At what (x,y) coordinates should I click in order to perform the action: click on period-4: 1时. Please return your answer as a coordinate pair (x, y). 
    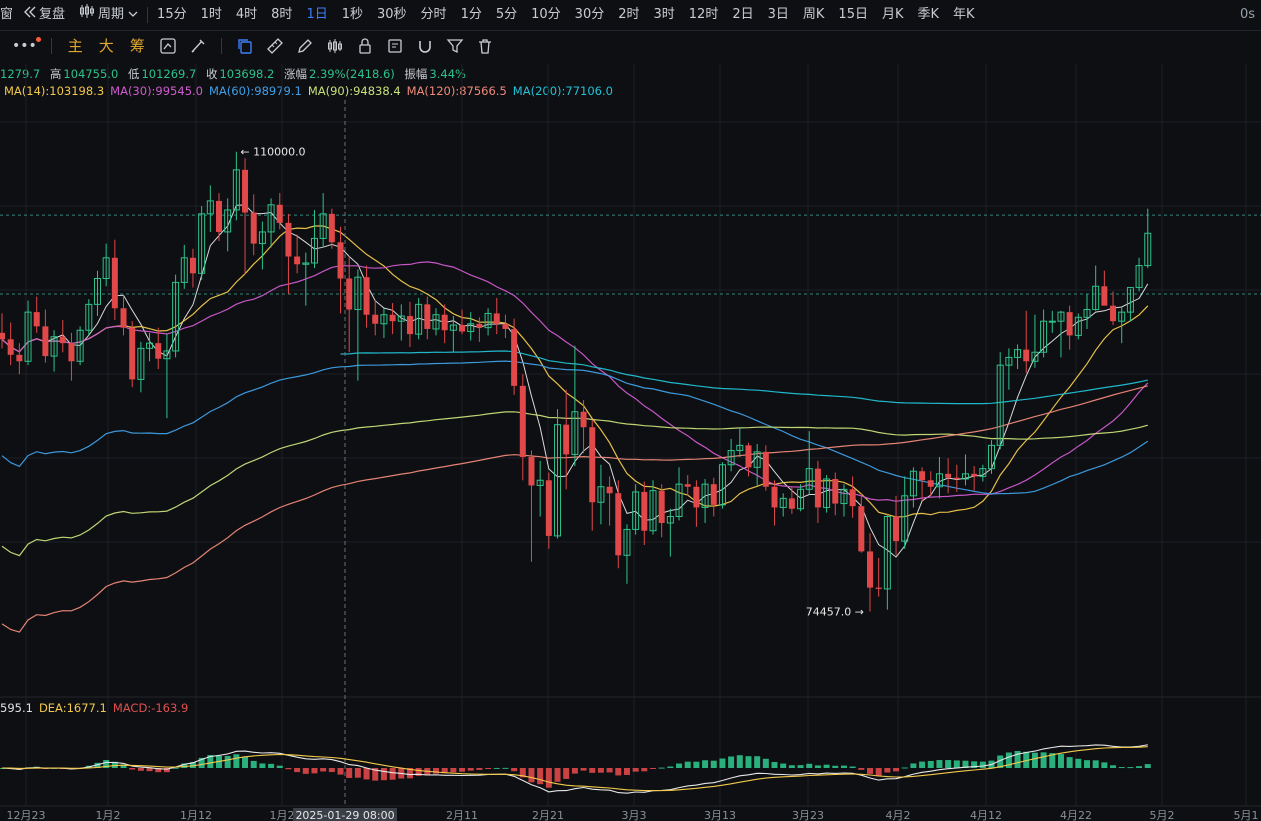
    Looking at the image, I should click on (211, 15).